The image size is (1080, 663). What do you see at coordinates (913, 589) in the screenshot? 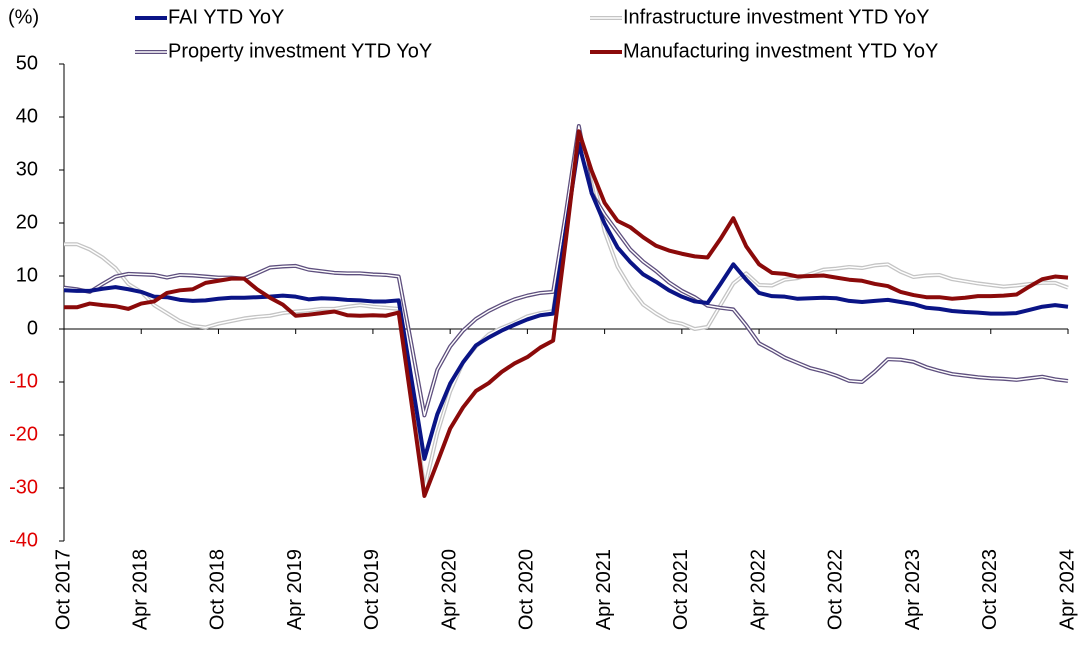
I see `x-tick-label: Apr 2023` at bounding box center [913, 589].